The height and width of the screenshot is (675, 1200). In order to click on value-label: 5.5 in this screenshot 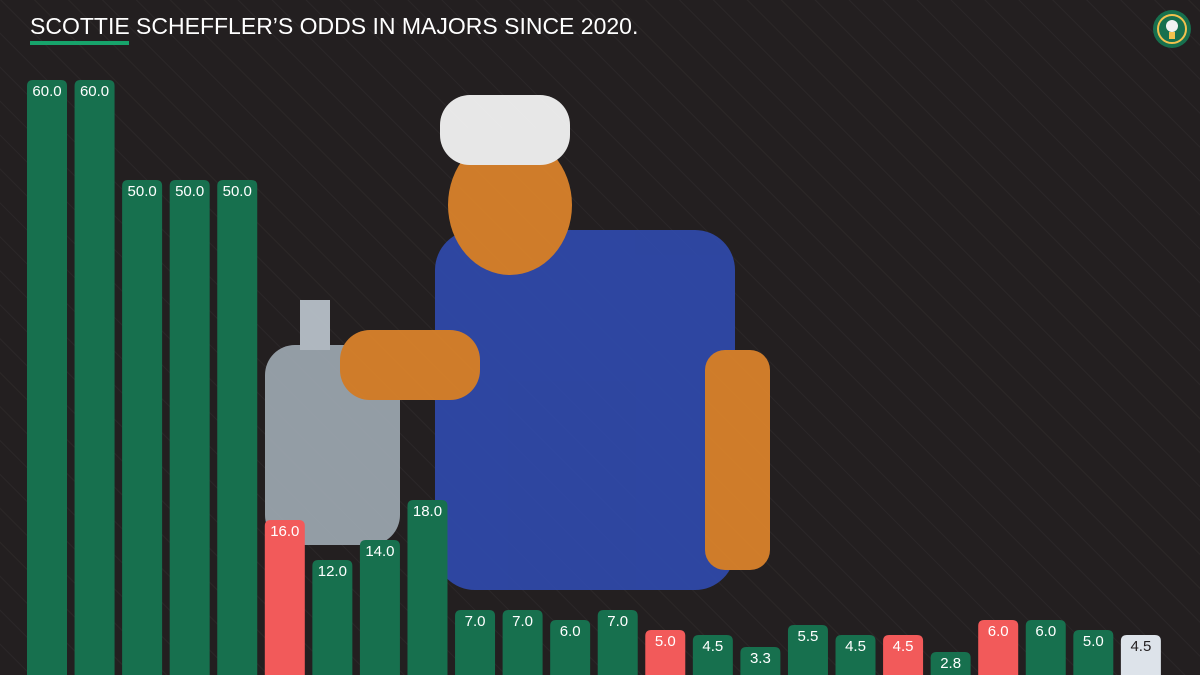, I will do `click(808, 636)`.